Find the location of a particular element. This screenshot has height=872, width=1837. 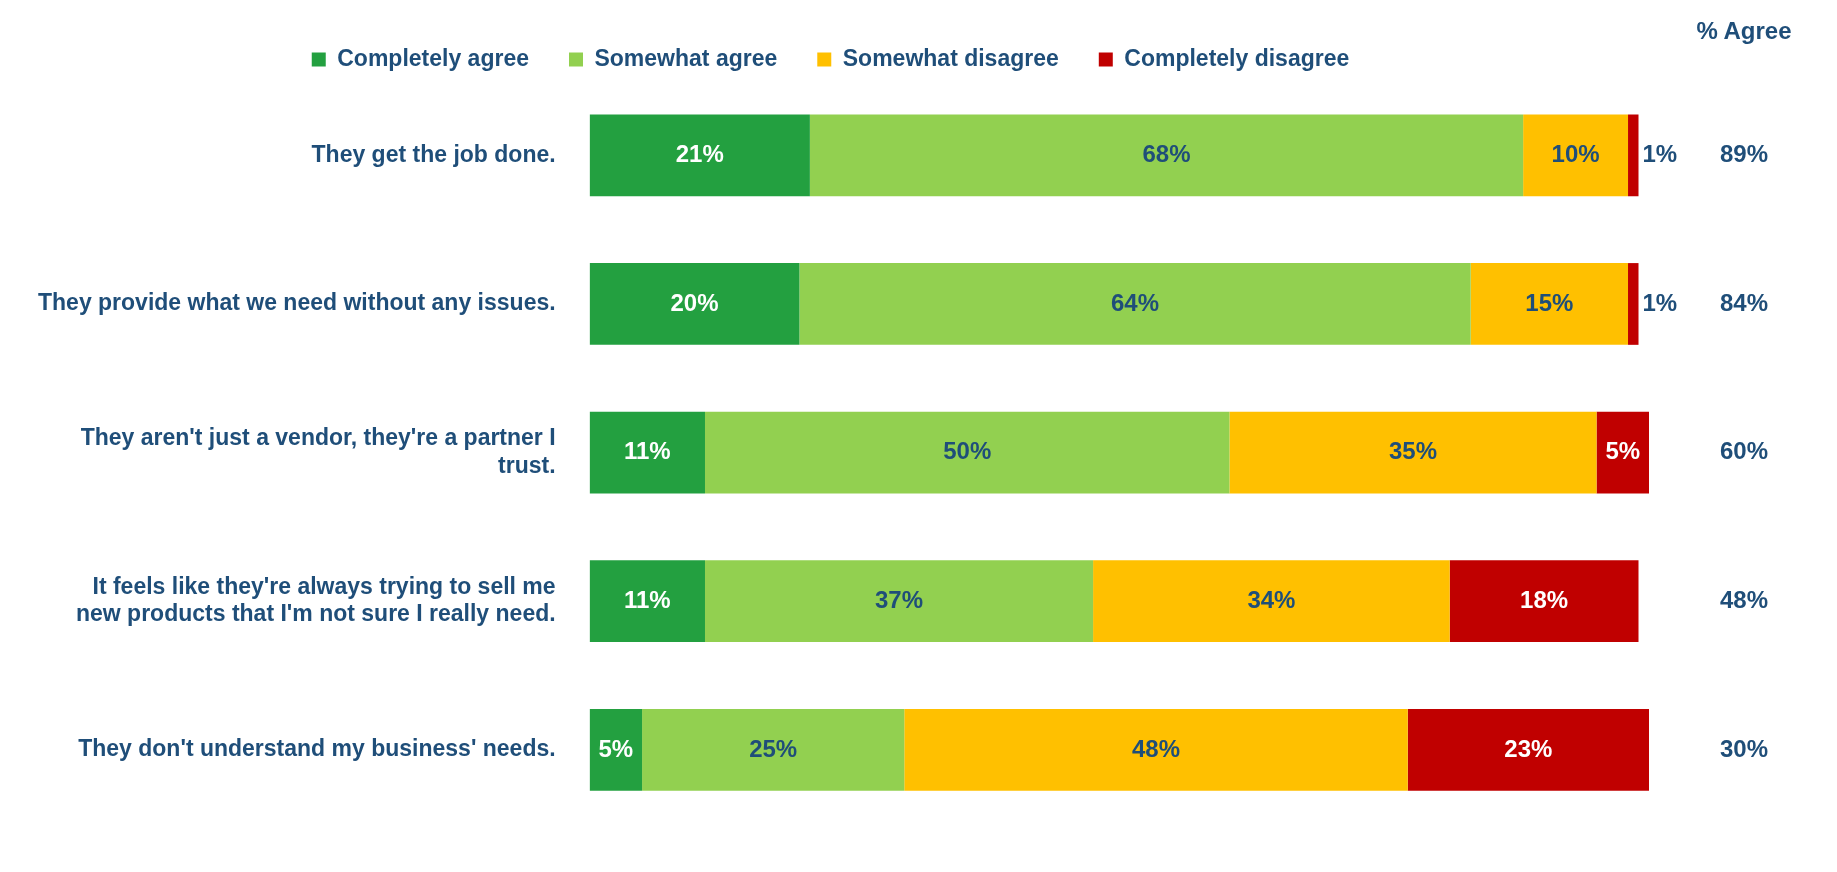

y-tick-label: They provide what we need without any issues. is located at coordinates (296, 302).